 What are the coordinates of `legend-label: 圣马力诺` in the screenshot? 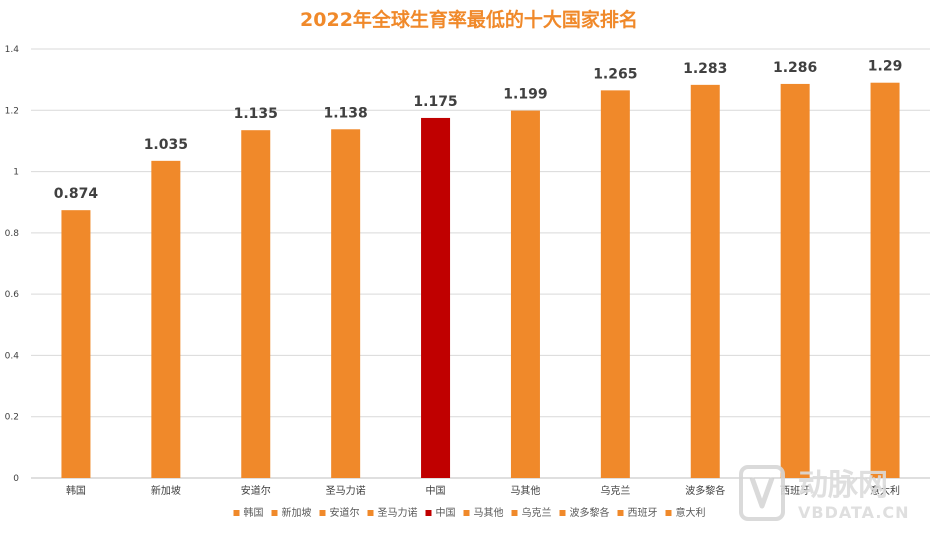 It's located at (398, 512).